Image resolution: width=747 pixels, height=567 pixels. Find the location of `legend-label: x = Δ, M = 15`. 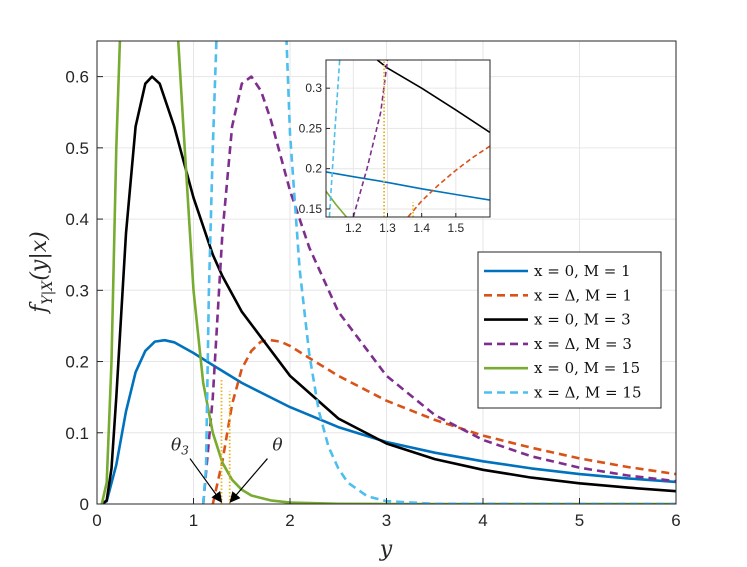

legend-label: x = Δ, M = 15 is located at coordinates (587, 393).